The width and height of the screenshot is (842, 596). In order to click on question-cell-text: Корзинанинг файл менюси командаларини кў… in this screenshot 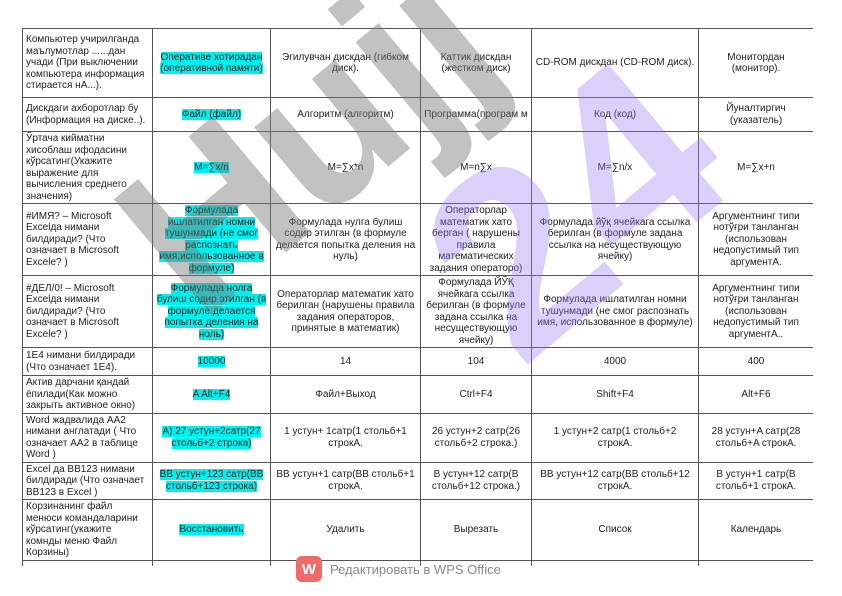, I will do `click(82, 529)`.